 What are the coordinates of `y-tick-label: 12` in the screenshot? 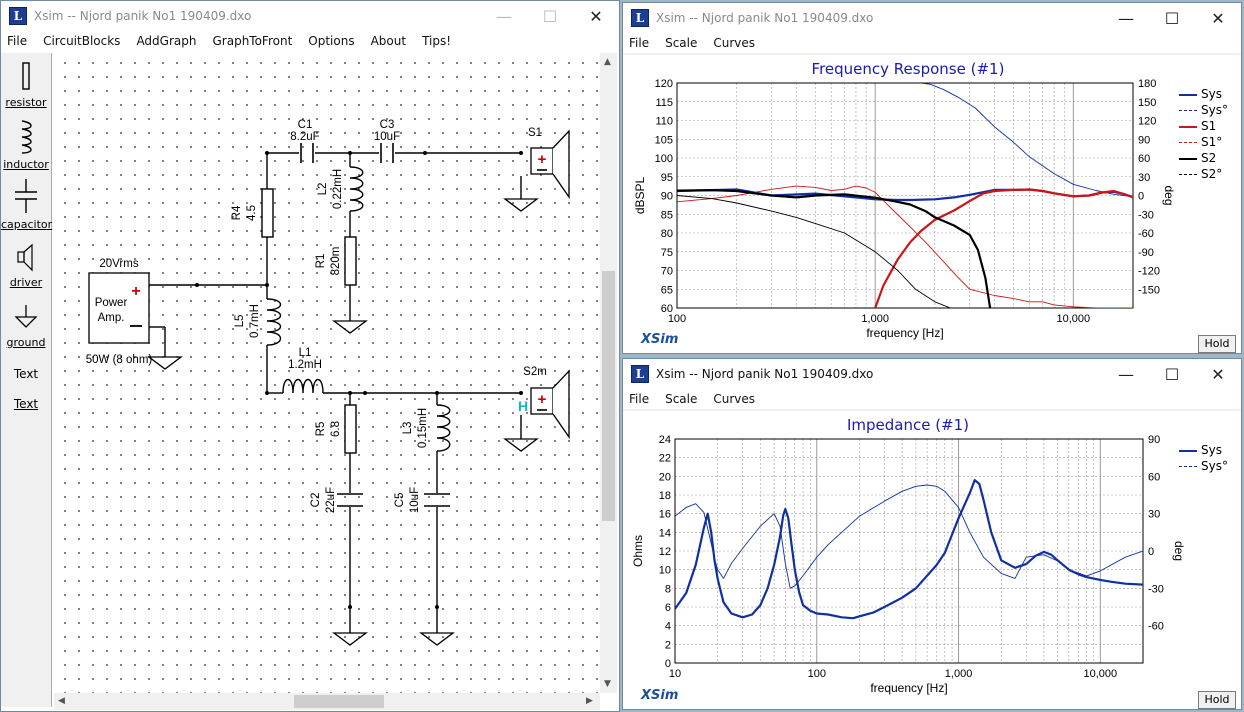 It's located at (665, 552).